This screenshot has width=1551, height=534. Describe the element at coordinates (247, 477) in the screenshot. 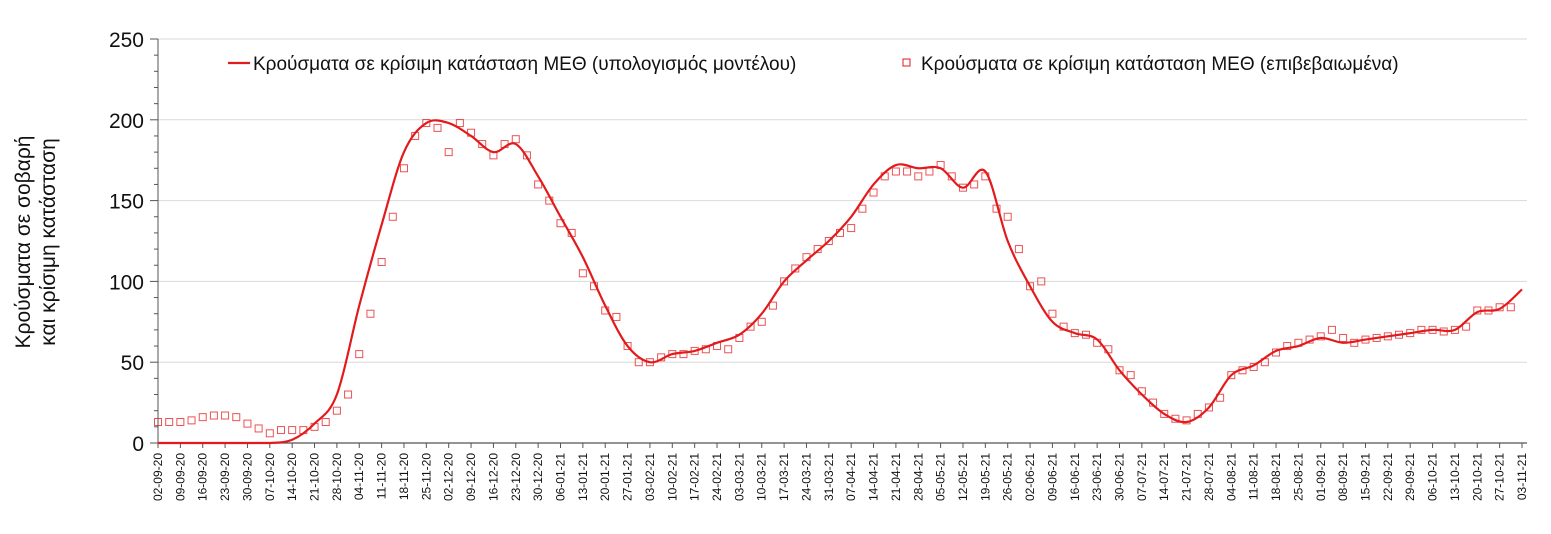

I see `x-tick-label: 30-09-20` at that location.